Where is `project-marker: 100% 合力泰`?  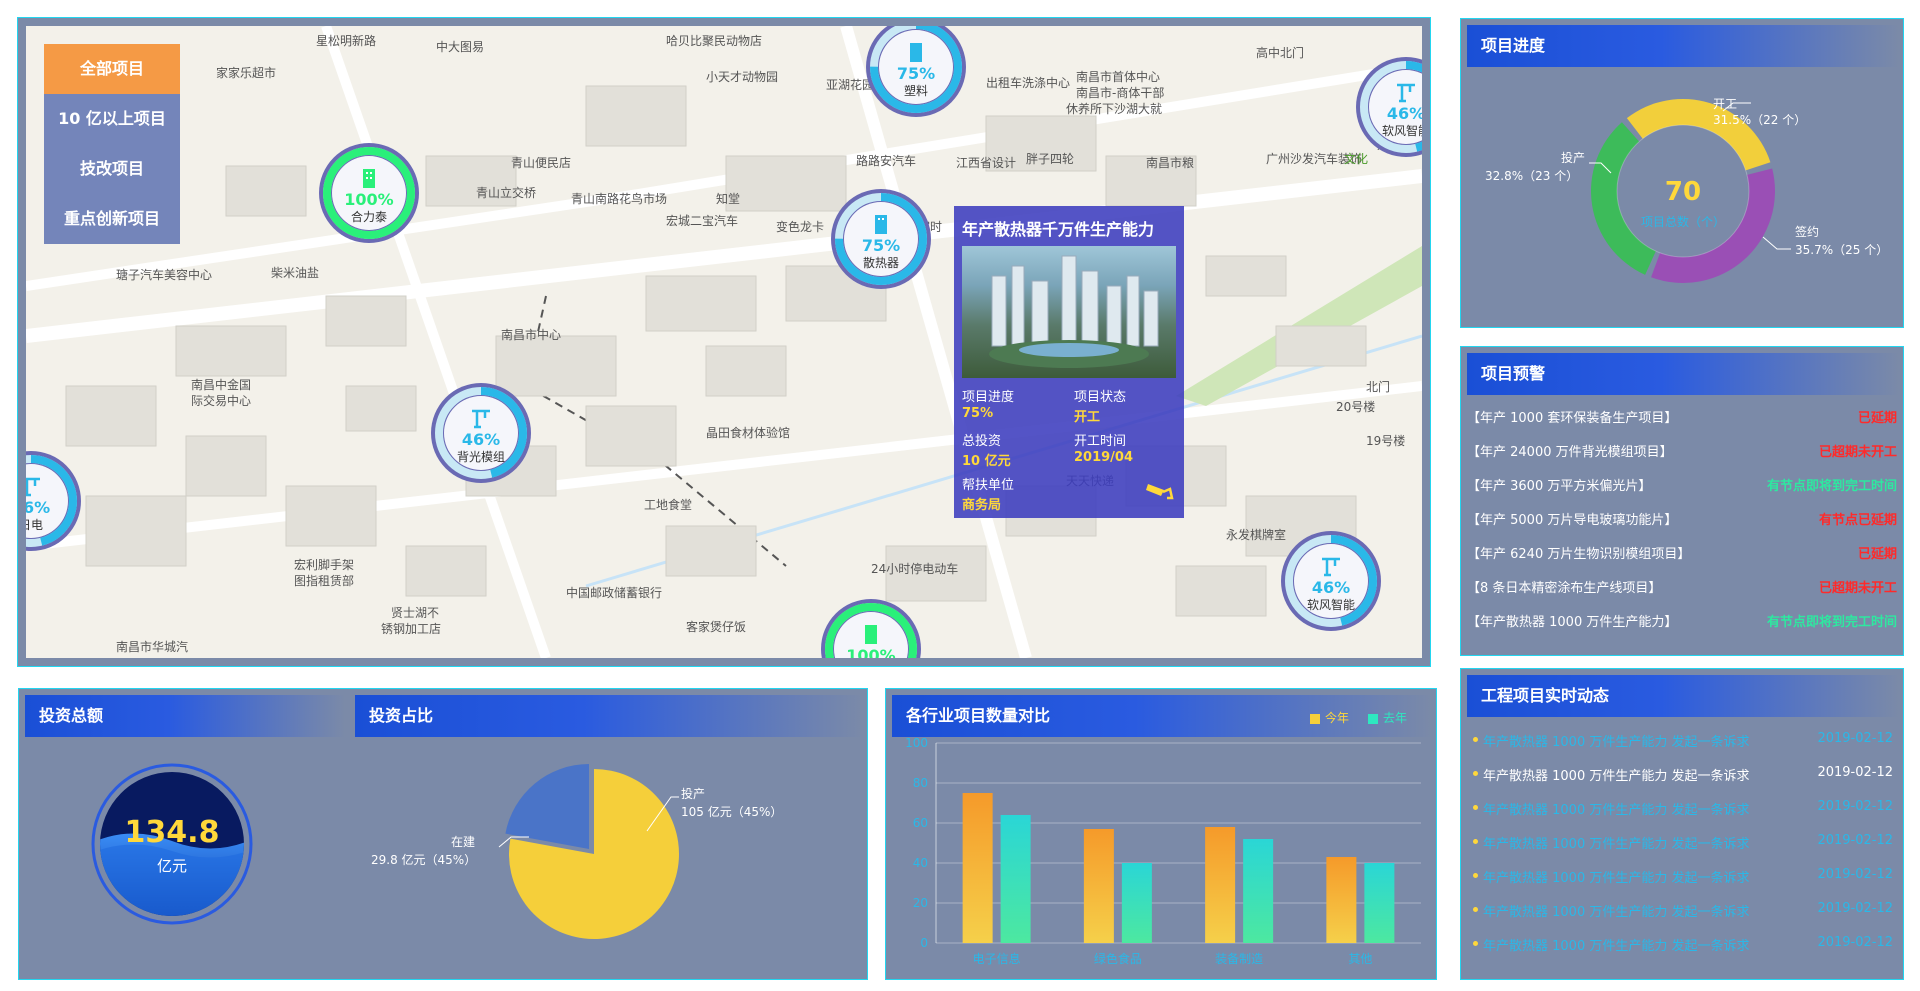
project-marker: 100% 合力泰 is located at coordinates (369, 193).